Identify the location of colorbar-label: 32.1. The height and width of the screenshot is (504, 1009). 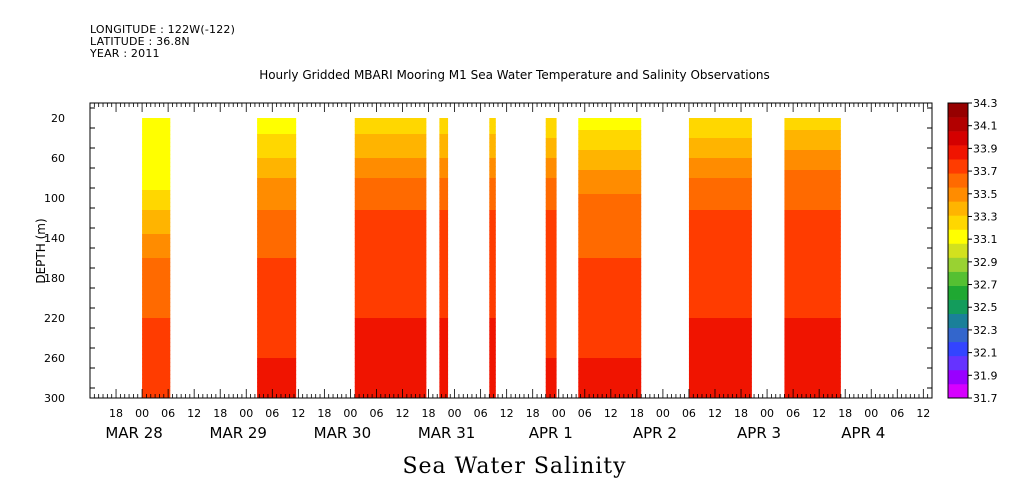
(985, 353).